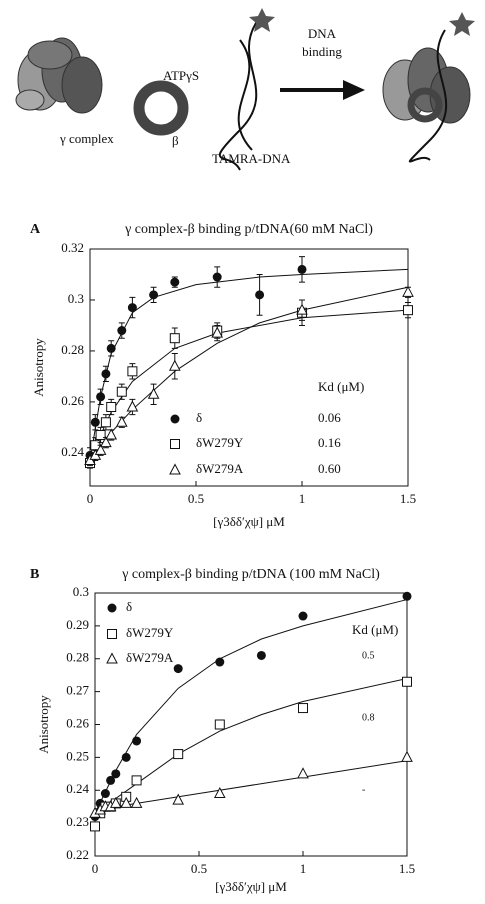 The width and height of the screenshot is (485, 904). I want to click on dna-binding-label: binding, so click(322, 51).